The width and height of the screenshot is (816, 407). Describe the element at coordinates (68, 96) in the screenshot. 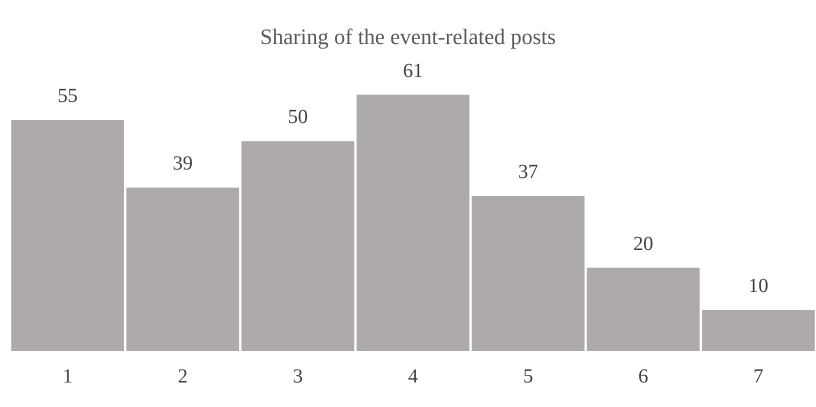

I see `data-label: 55` at that location.